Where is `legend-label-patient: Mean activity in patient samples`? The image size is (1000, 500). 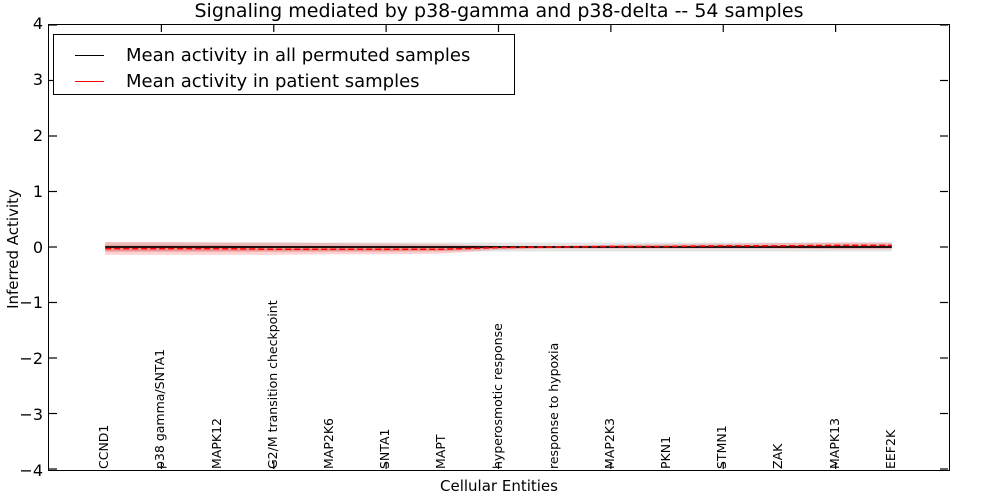
legend-label-patient: Mean activity in patient samples is located at coordinates (273, 81).